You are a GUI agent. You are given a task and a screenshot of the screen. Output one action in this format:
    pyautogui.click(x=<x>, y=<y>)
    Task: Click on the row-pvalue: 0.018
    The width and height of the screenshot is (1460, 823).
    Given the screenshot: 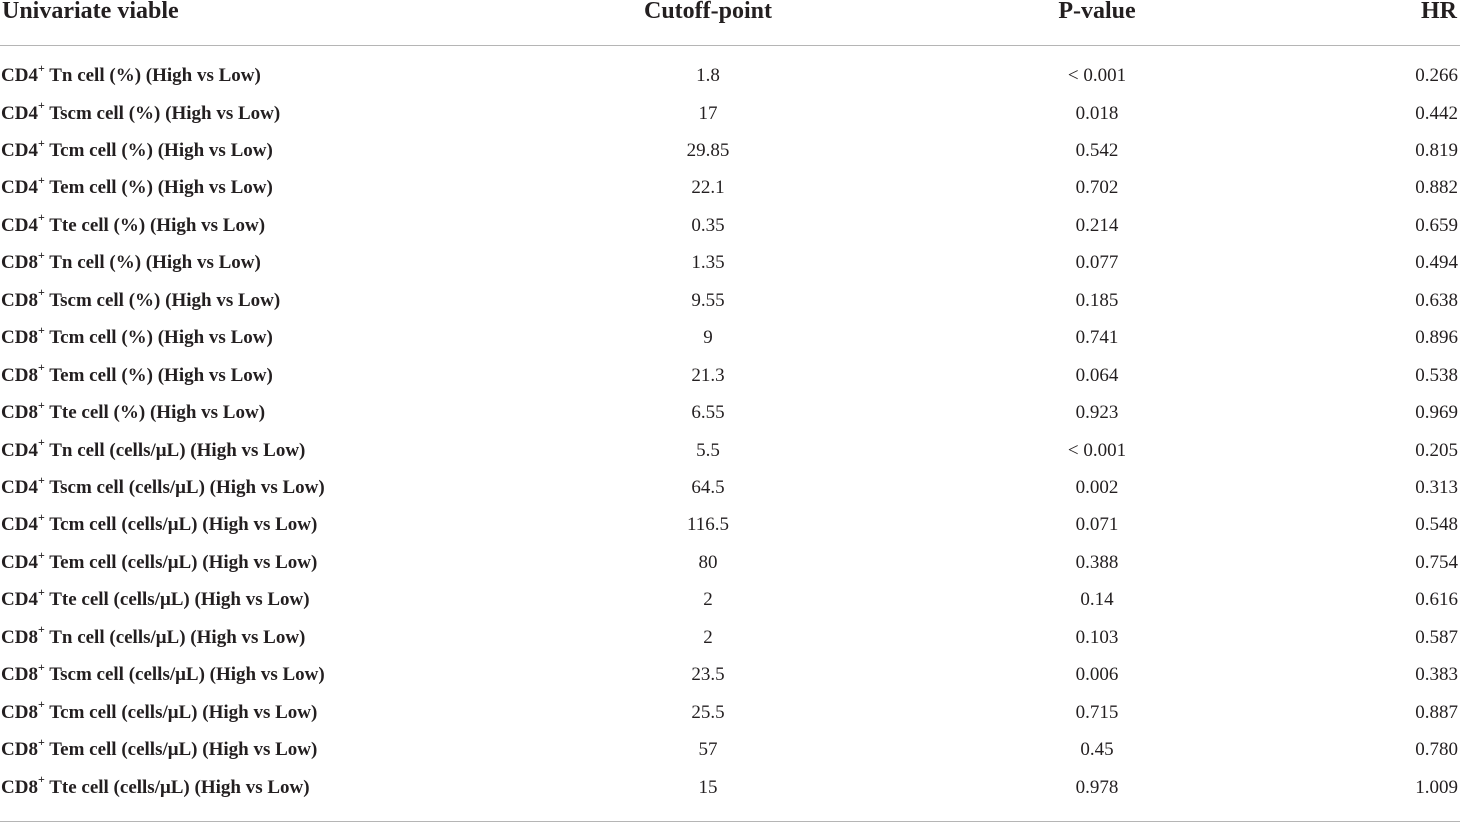 What is the action you would take?
    pyautogui.click(x=1097, y=113)
    